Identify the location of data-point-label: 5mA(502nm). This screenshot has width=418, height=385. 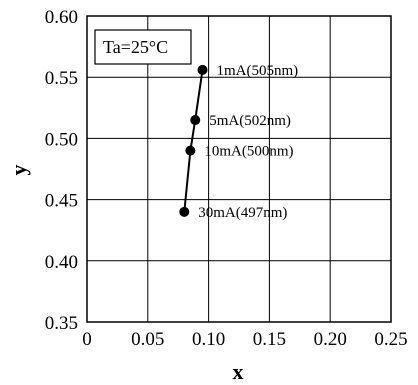
(250, 121).